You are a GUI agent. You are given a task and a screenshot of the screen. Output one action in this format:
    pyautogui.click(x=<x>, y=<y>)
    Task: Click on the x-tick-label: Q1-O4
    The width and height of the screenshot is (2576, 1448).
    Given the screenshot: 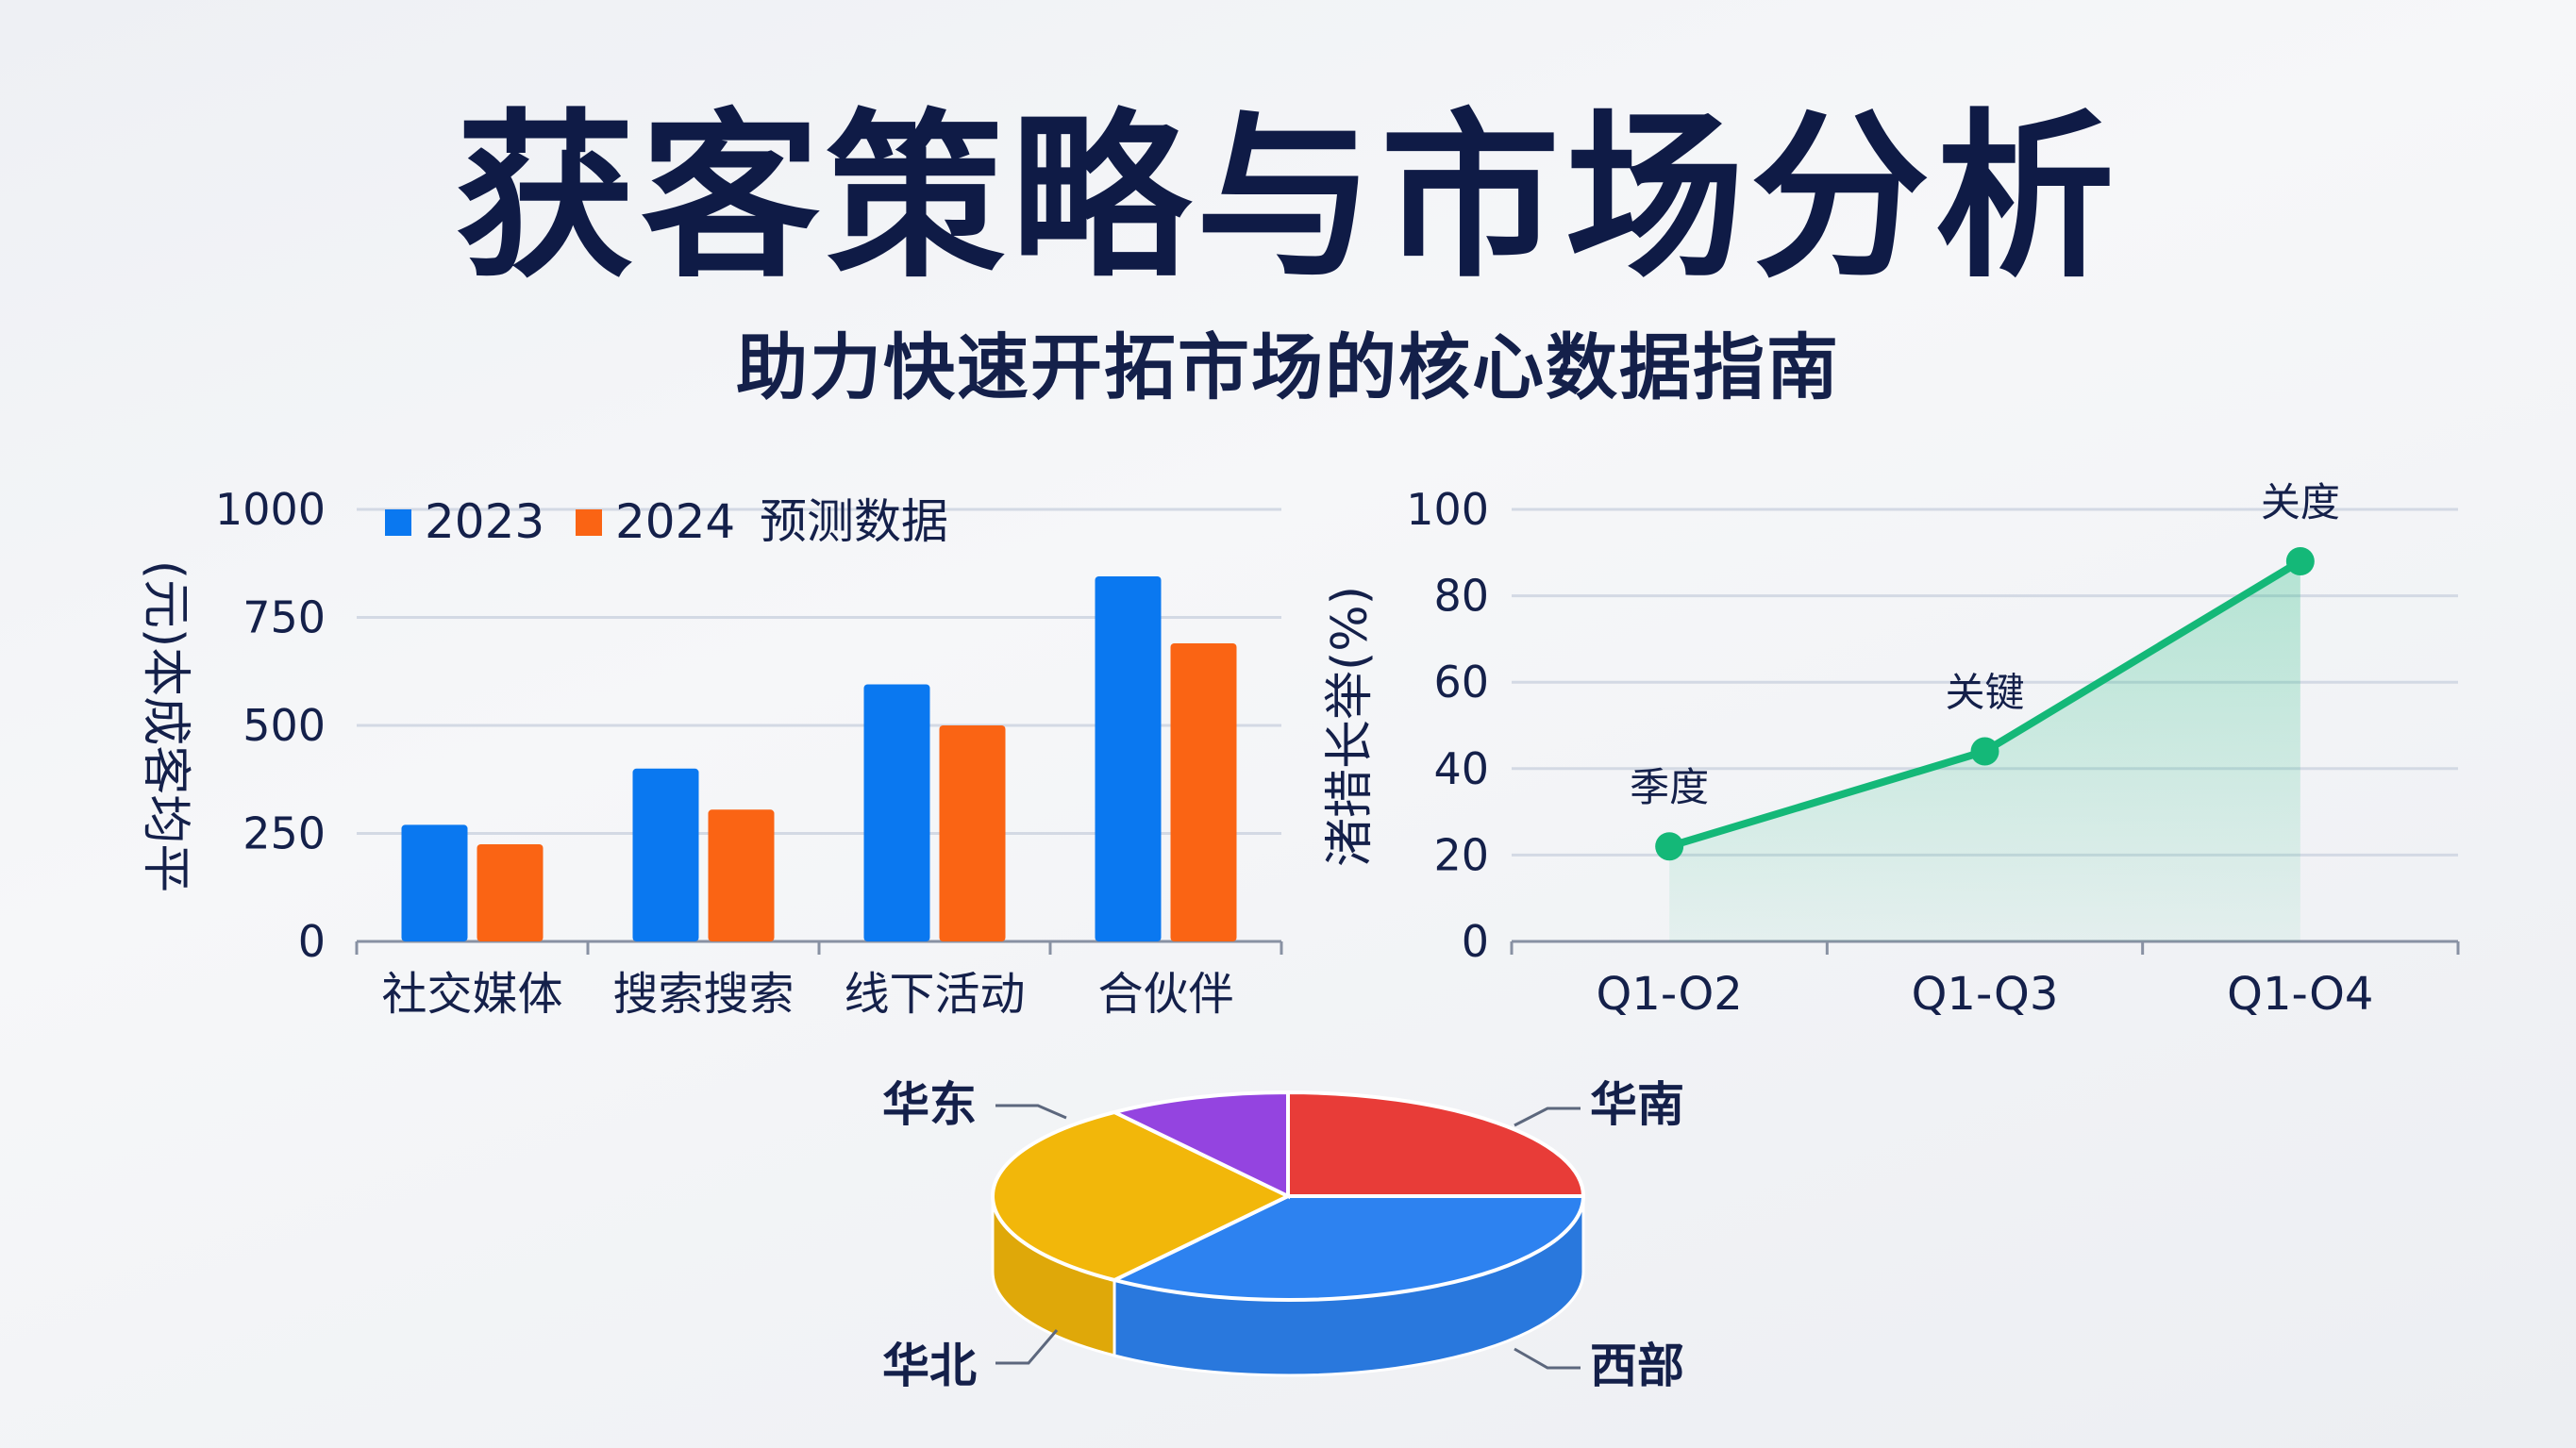 What is the action you would take?
    pyautogui.click(x=2300, y=994)
    